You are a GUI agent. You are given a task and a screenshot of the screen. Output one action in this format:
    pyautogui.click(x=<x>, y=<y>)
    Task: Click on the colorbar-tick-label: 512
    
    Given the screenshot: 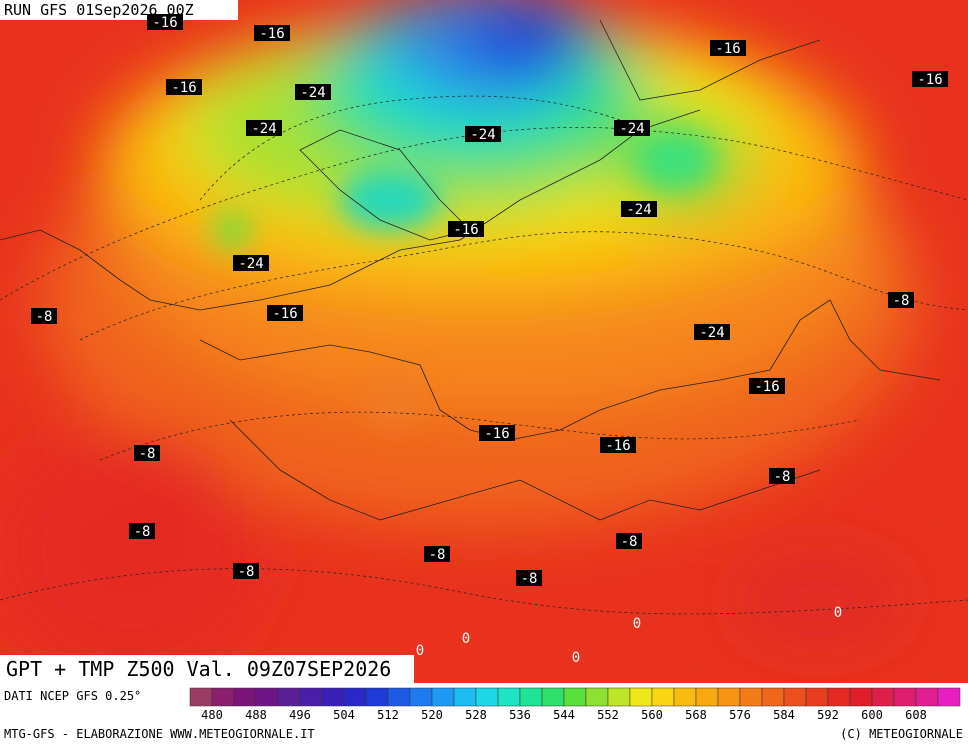 What is the action you would take?
    pyautogui.click(x=388, y=715)
    